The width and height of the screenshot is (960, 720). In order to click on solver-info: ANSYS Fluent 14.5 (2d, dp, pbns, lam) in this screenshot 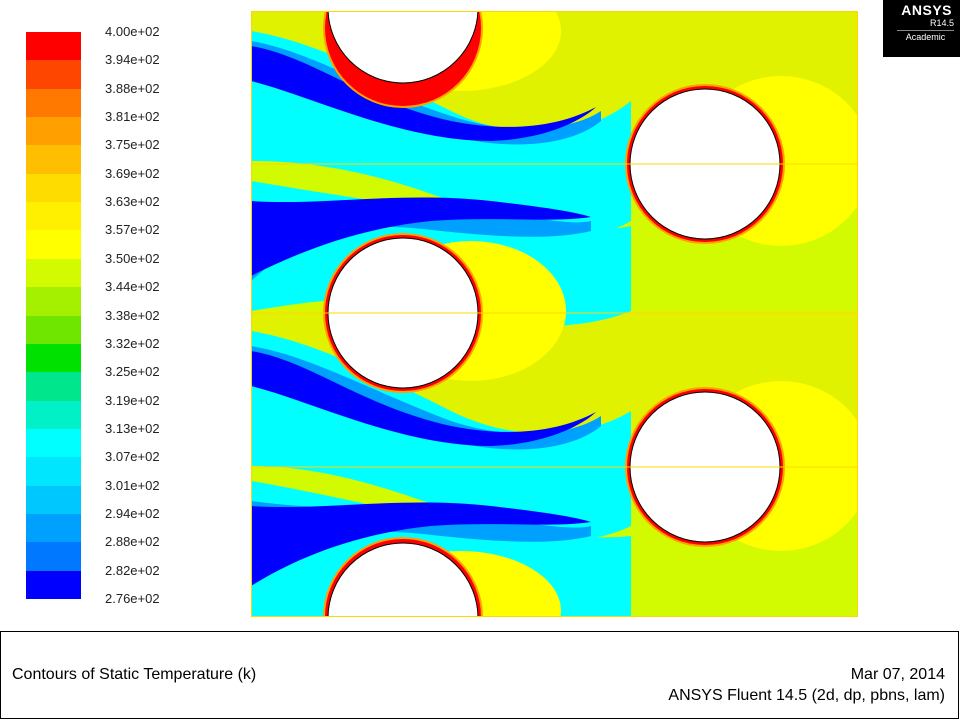, I will do `click(806, 695)`.